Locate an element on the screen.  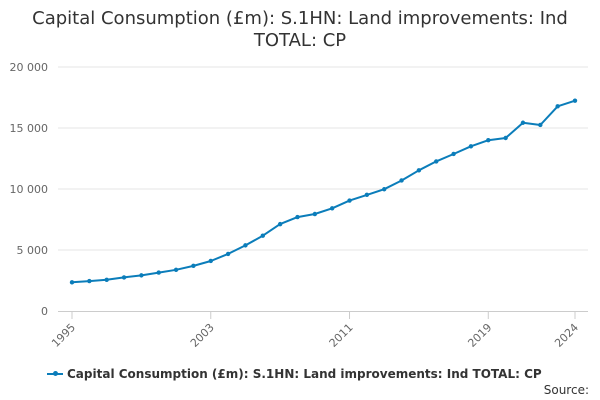
x-tick-label: 1995 is located at coordinates (63, 335).